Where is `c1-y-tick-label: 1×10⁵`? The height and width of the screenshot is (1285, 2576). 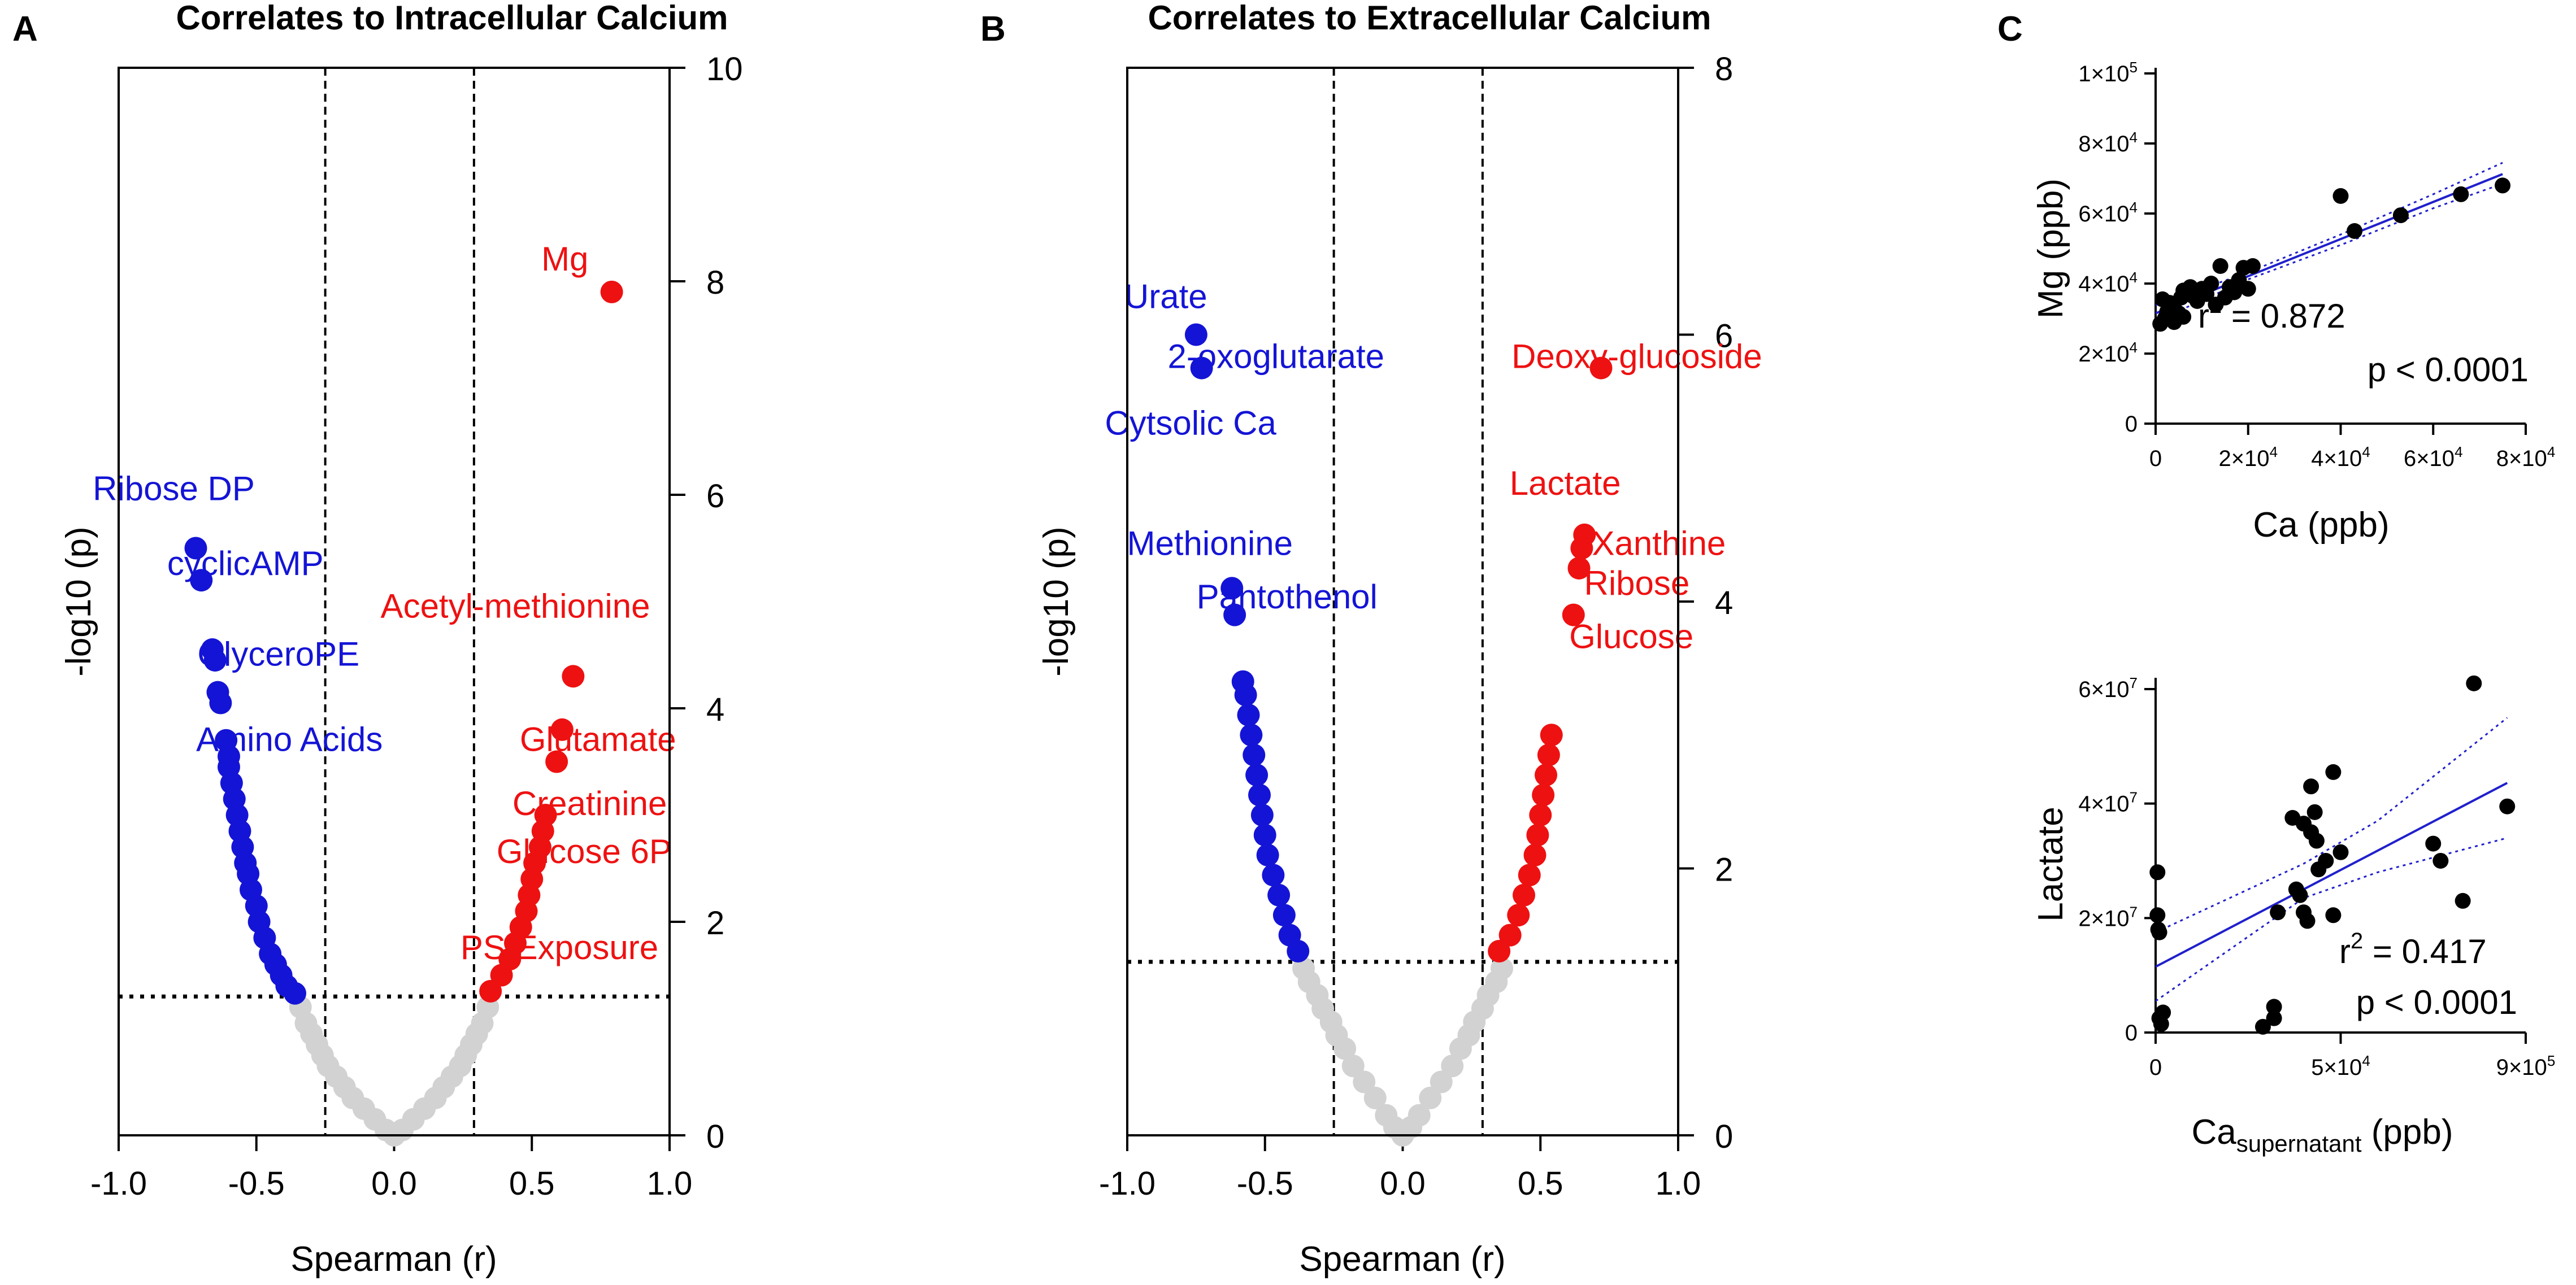
c1-y-tick-label: 1×10⁵ is located at coordinates (2108, 72).